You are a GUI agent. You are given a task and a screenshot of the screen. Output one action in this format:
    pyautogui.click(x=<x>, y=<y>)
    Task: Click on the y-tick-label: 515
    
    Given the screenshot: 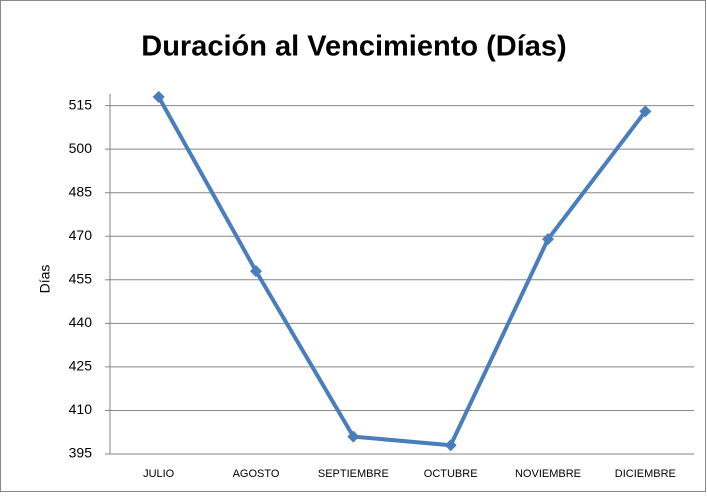 What is the action you would take?
    pyautogui.click(x=81, y=104)
    